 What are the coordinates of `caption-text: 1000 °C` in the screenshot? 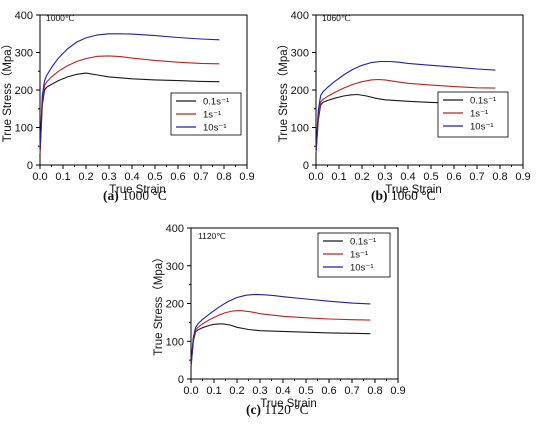 It's located at (143, 195).